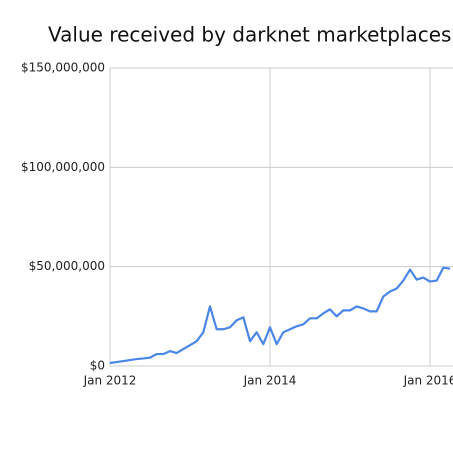  What do you see at coordinates (67, 266) in the screenshot?
I see `y-tick-label: $50,000,000` at bounding box center [67, 266].